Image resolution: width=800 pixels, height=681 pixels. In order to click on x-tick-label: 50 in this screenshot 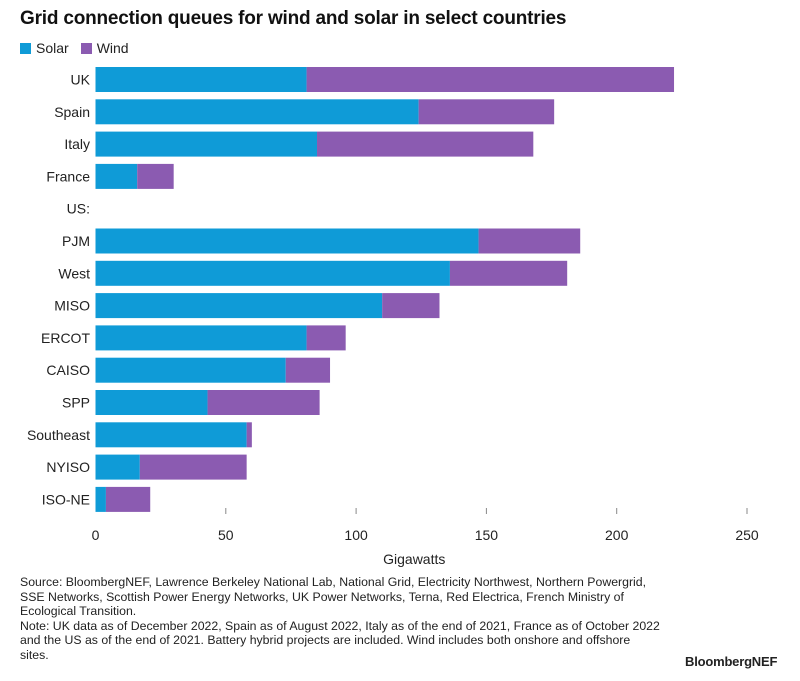, I will do `click(226, 535)`.